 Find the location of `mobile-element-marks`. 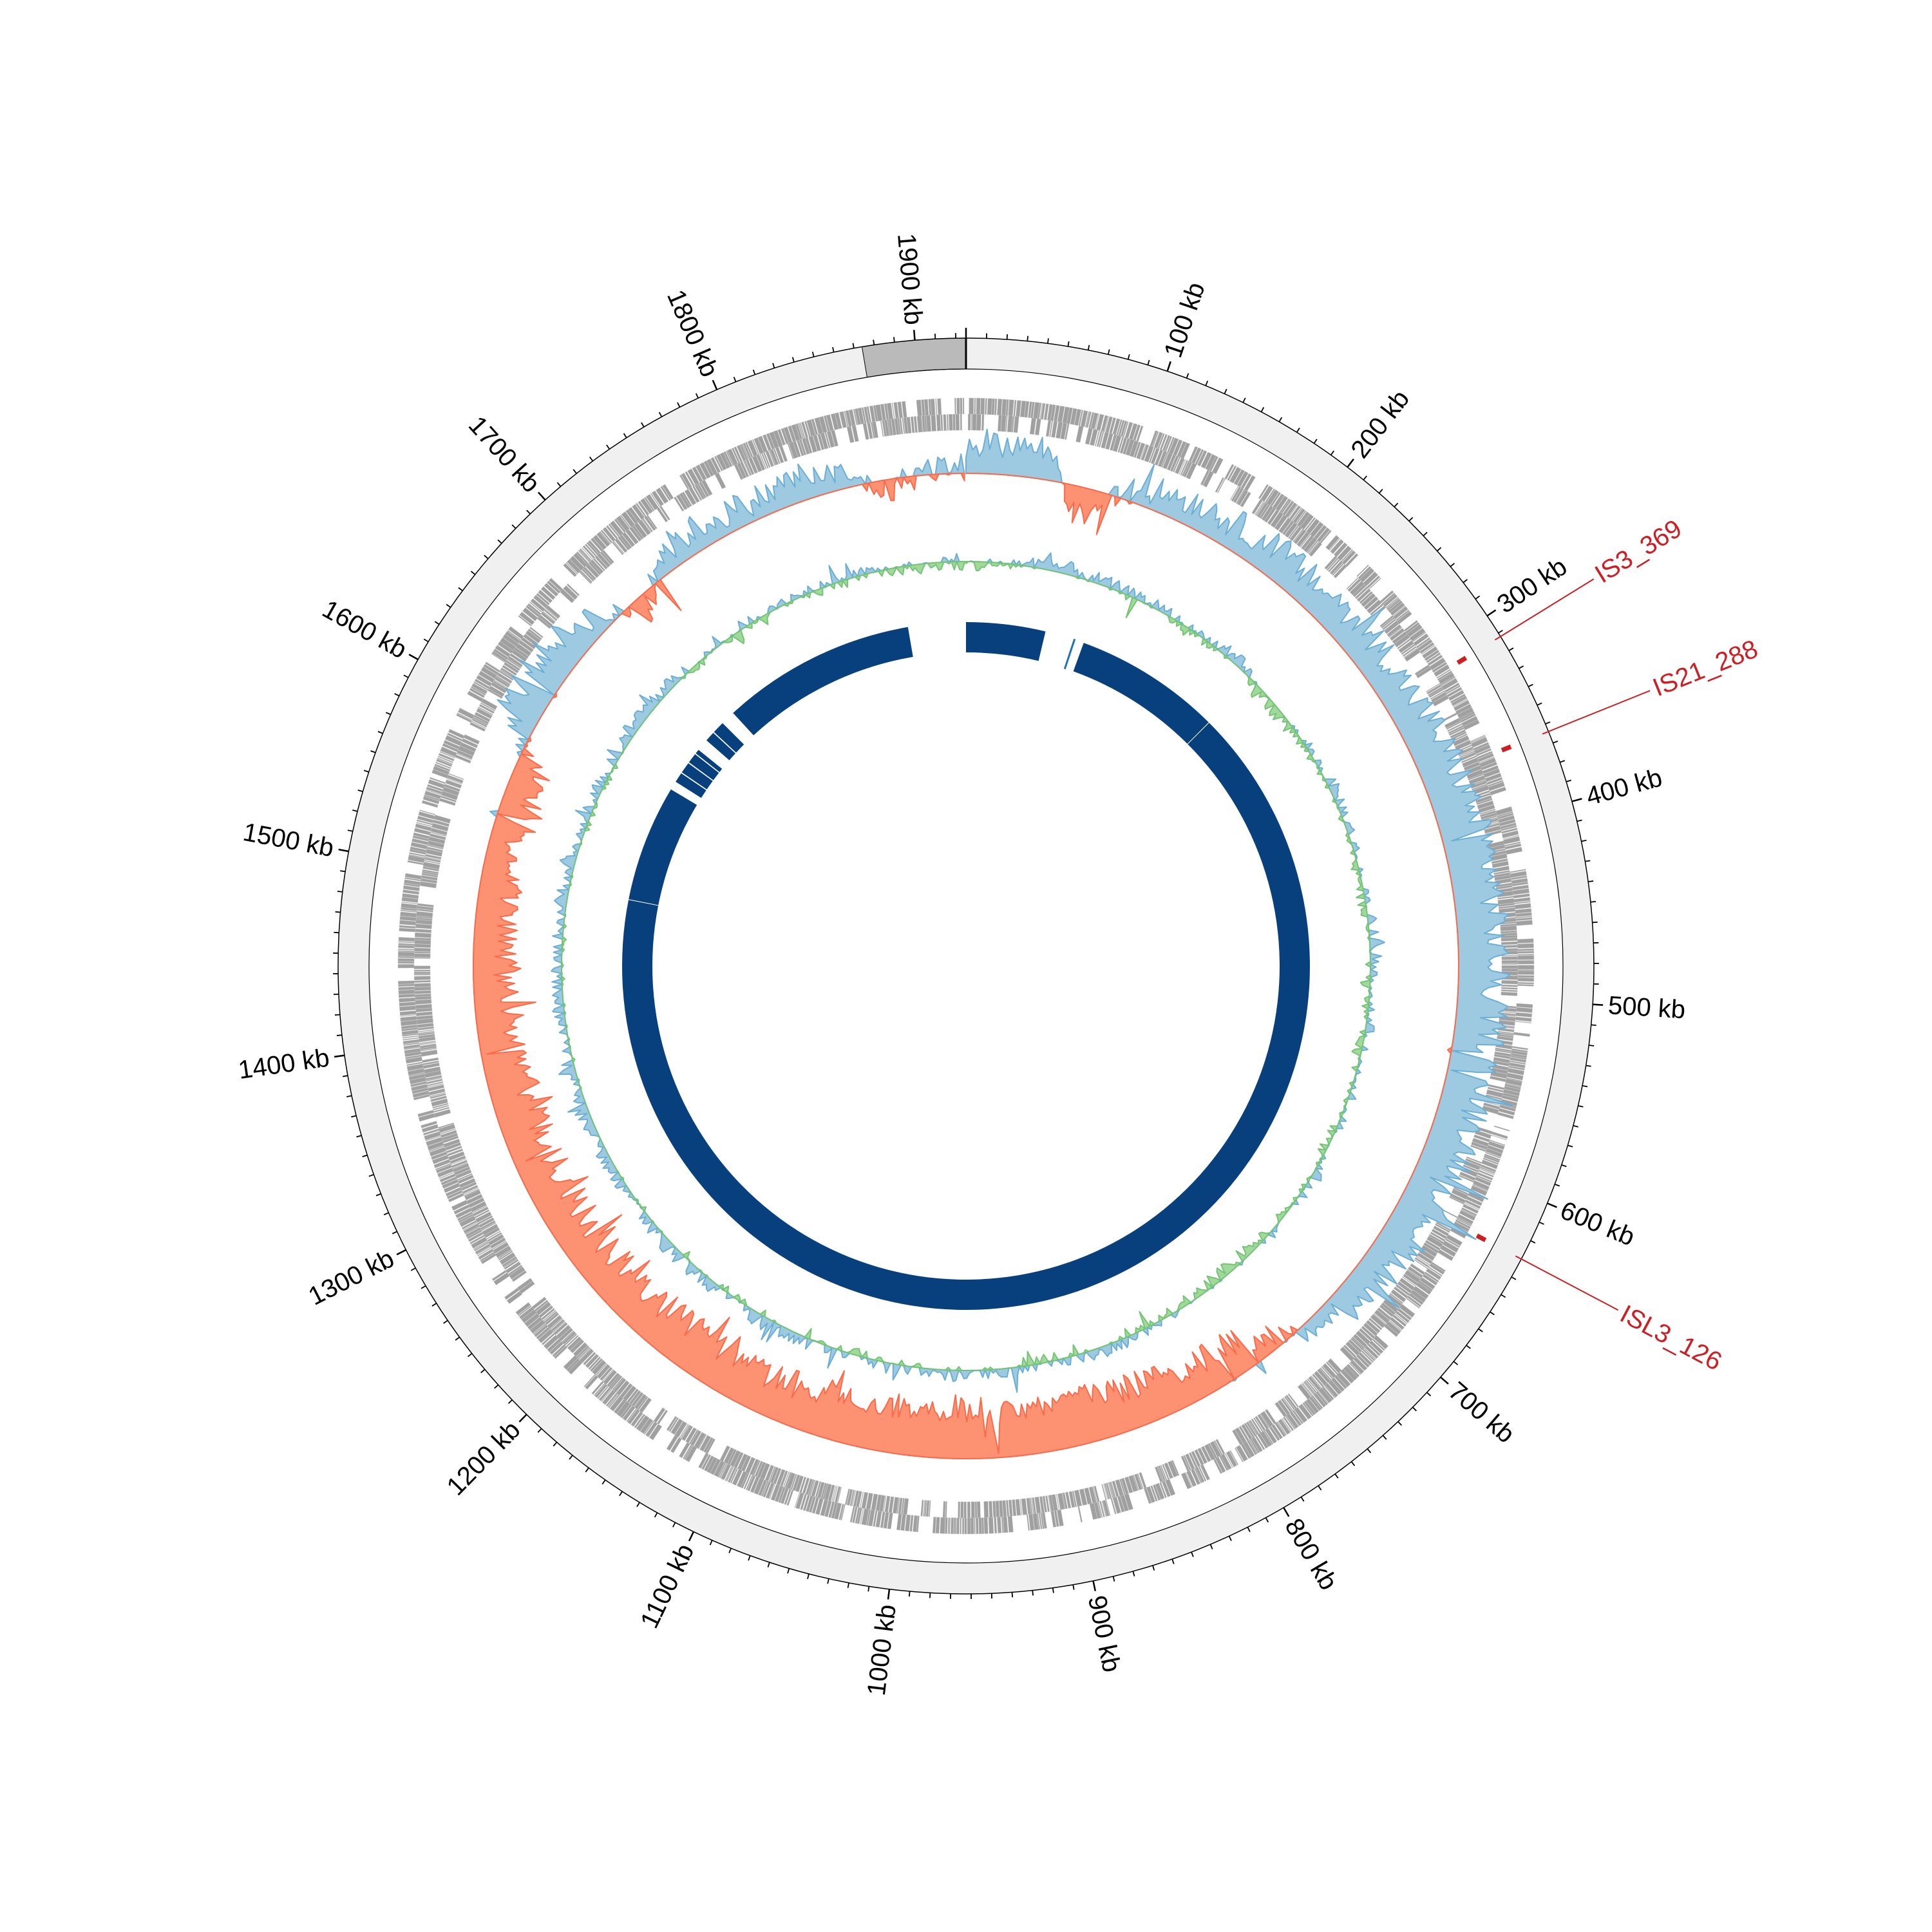

mobile-element-marks is located at coordinates (1484, 949).